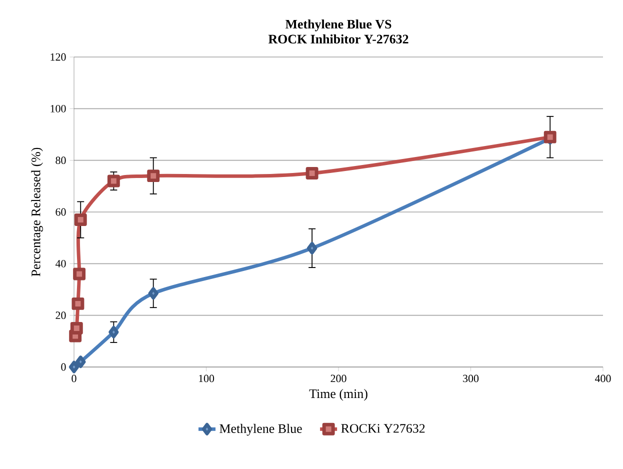 This screenshot has height=469, width=623. Describe the element at coordinates (63, 367) in the screenshot. I see `y-tick-label: 0` at that location.